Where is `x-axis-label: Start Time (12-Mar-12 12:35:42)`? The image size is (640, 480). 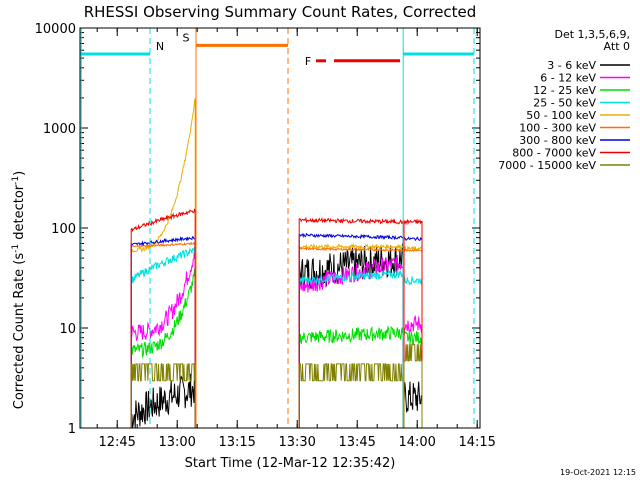
x-axis-label: Start Time (12-Mar-12 12:35:42) is located at coordinates (290, 463).